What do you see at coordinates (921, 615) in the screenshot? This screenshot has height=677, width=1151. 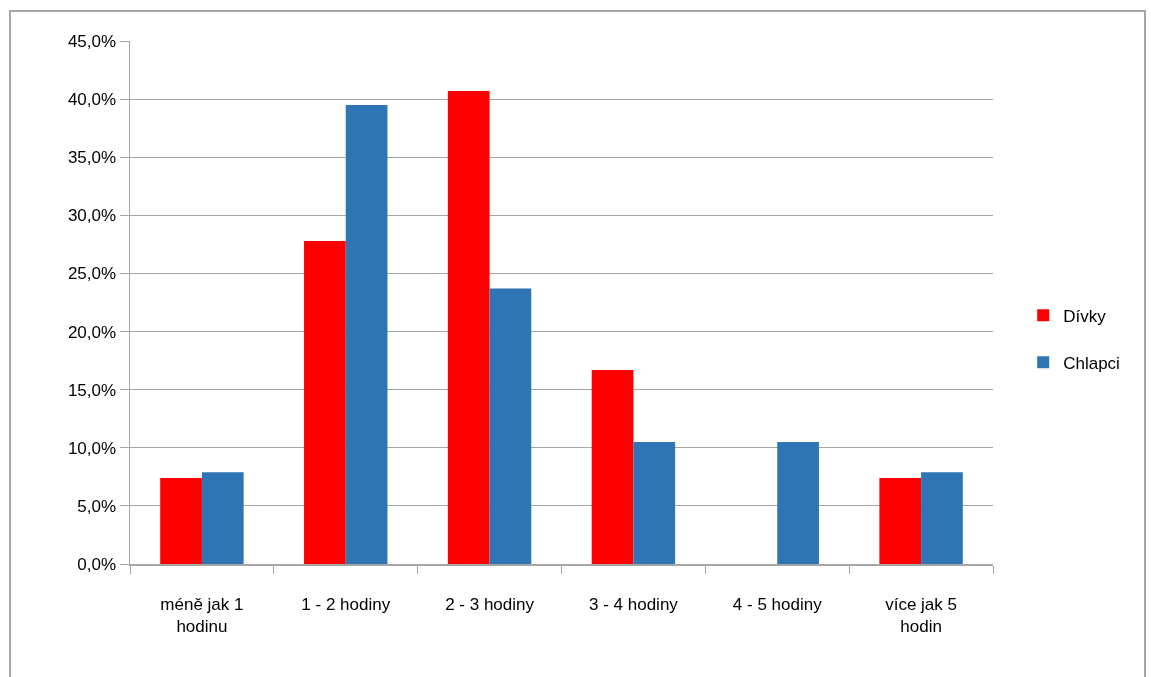 I see `x-tick-label: více jak 5 hodin` at bounding box center [921, 615].